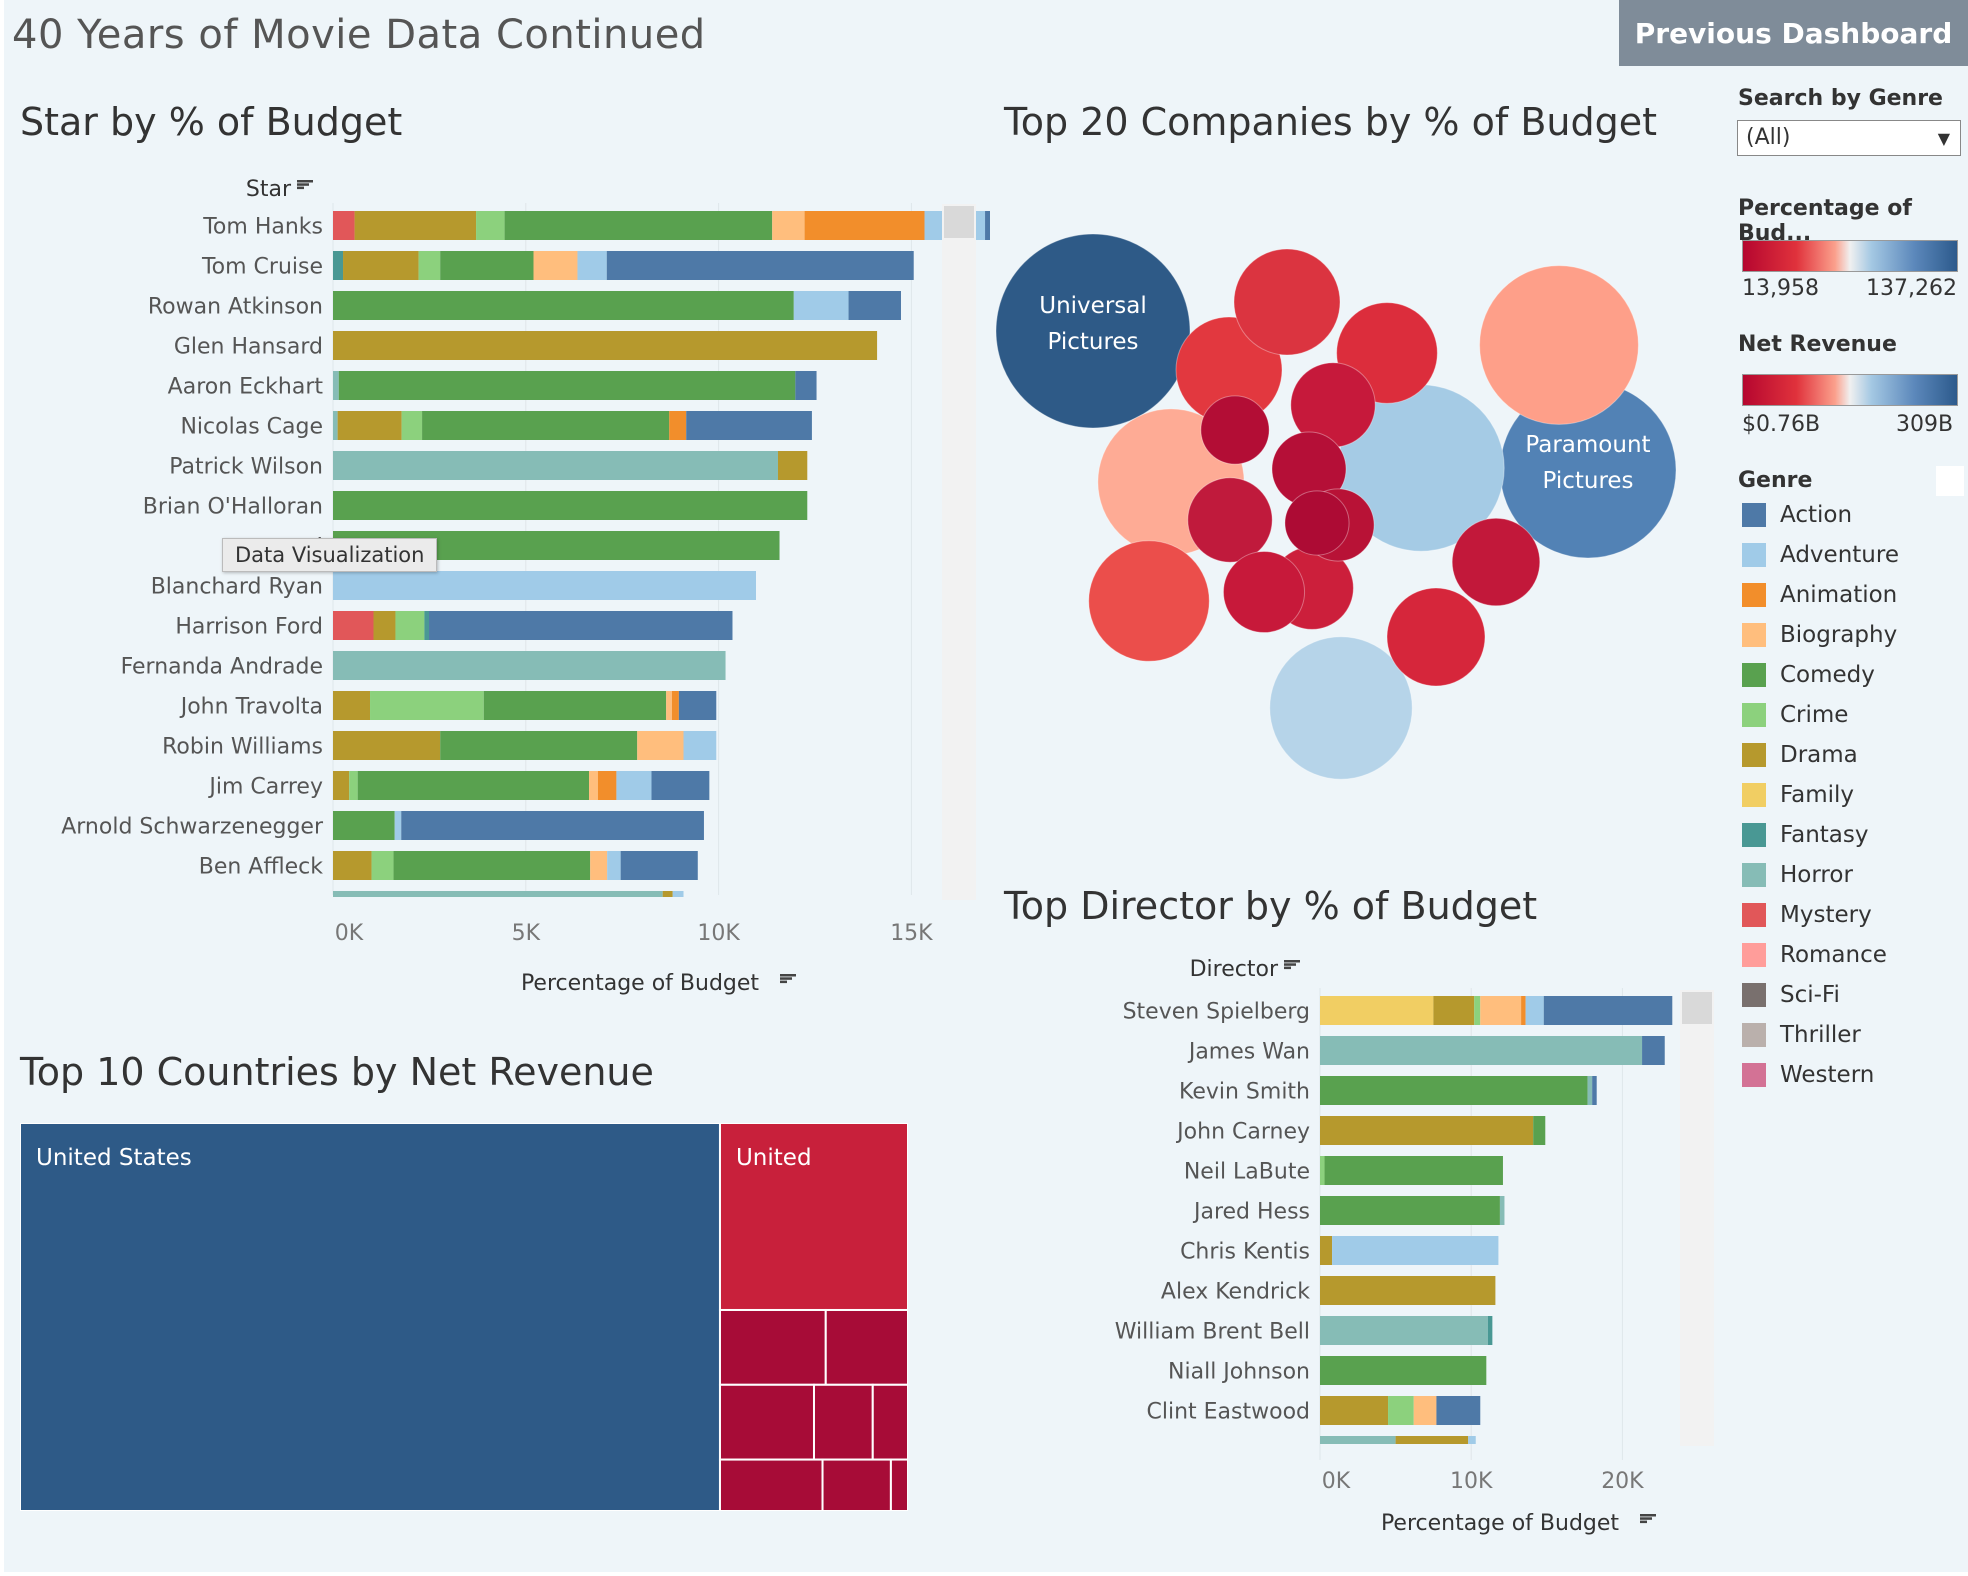  I want to click on director-sort-icon, so click(1292, 965).